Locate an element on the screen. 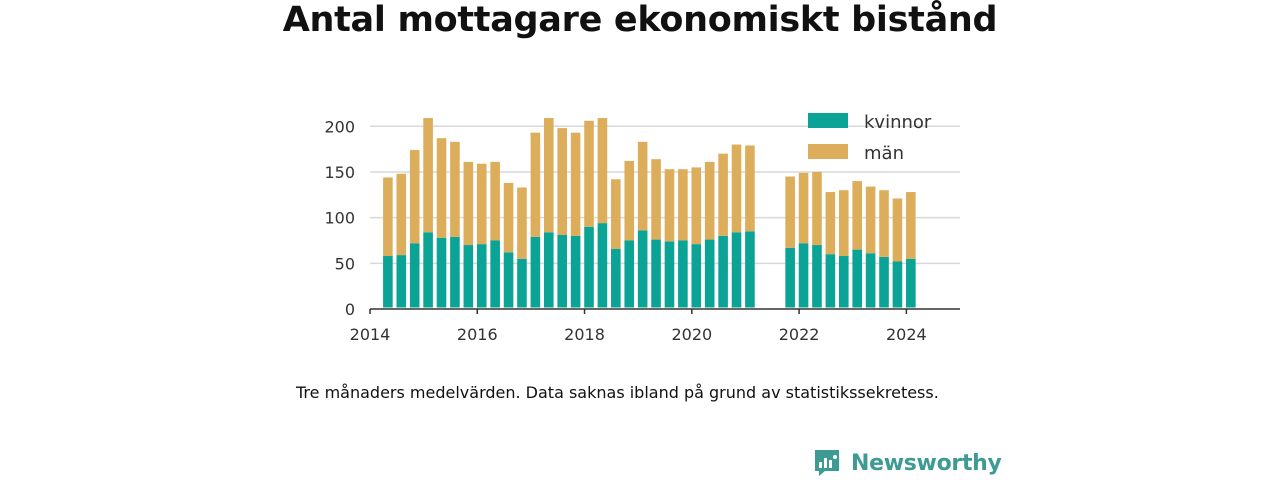  newsworthy-logo-icon is located at coordinates (827, 463).